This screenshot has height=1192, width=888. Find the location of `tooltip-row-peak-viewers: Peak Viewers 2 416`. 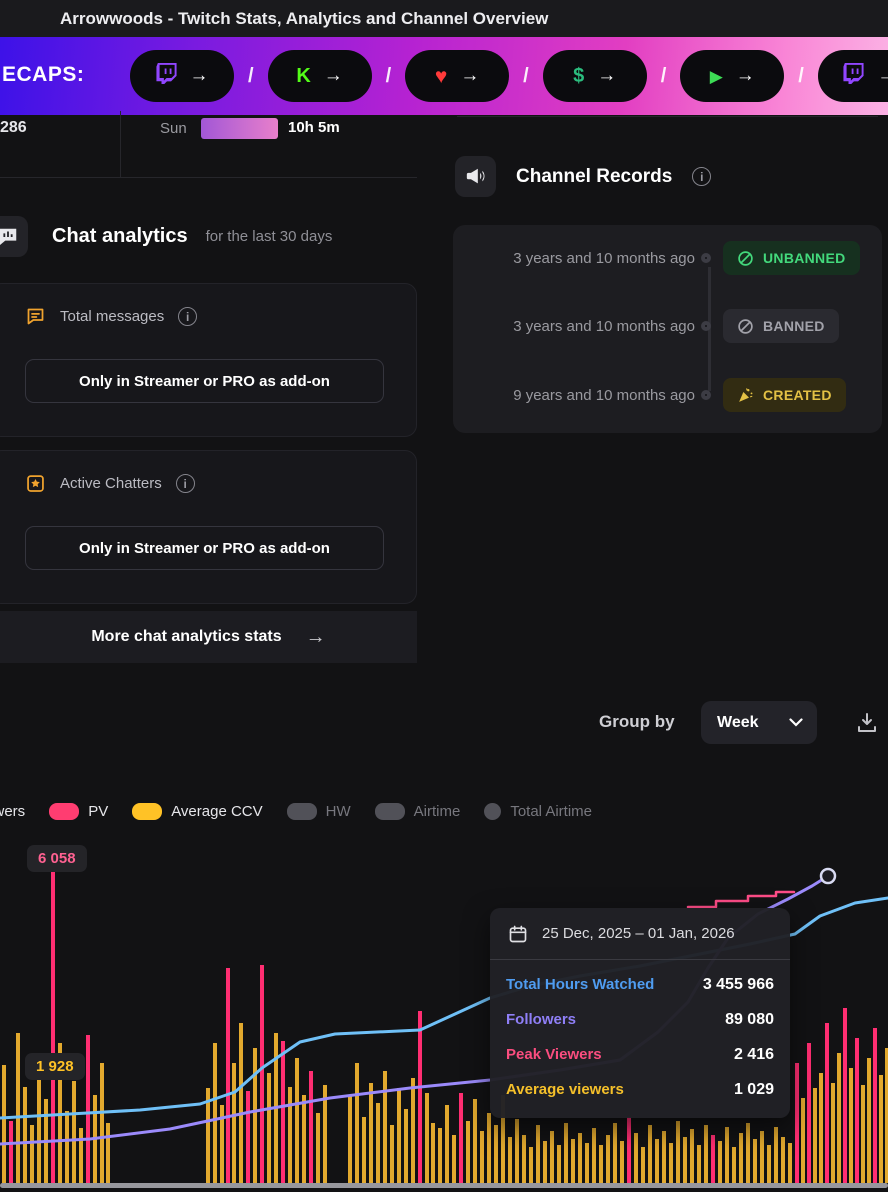

tooltip-row-peak-viewers: Peak Viewers 2 416 is located at coordinates (640, 1054).